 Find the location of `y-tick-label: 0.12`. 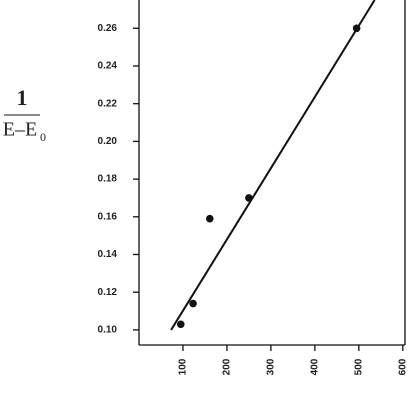

y-tick-label: 0.12 is located at coordinates (108, 292).